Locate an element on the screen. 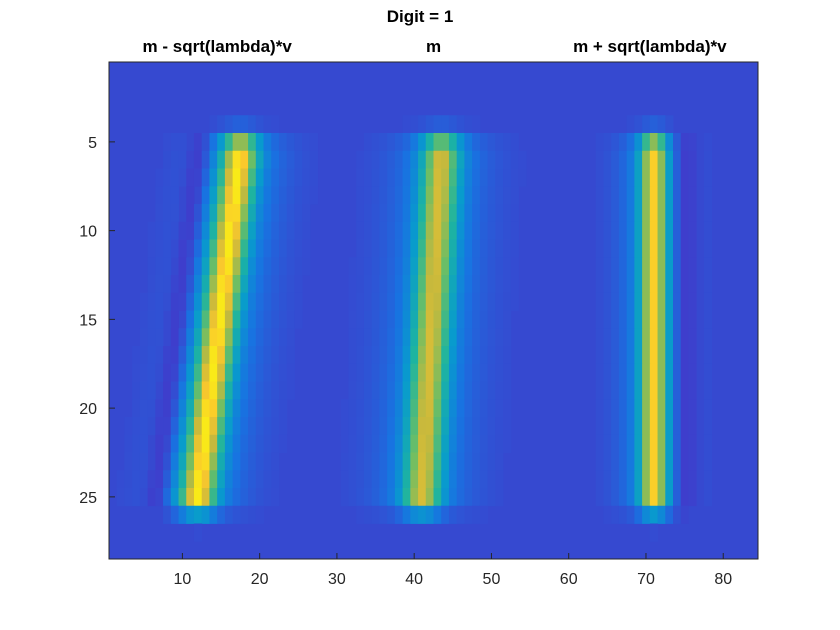 This screenshot has height=630, width=840. x-tick-label: 40 is located at coordinates (414, 579).